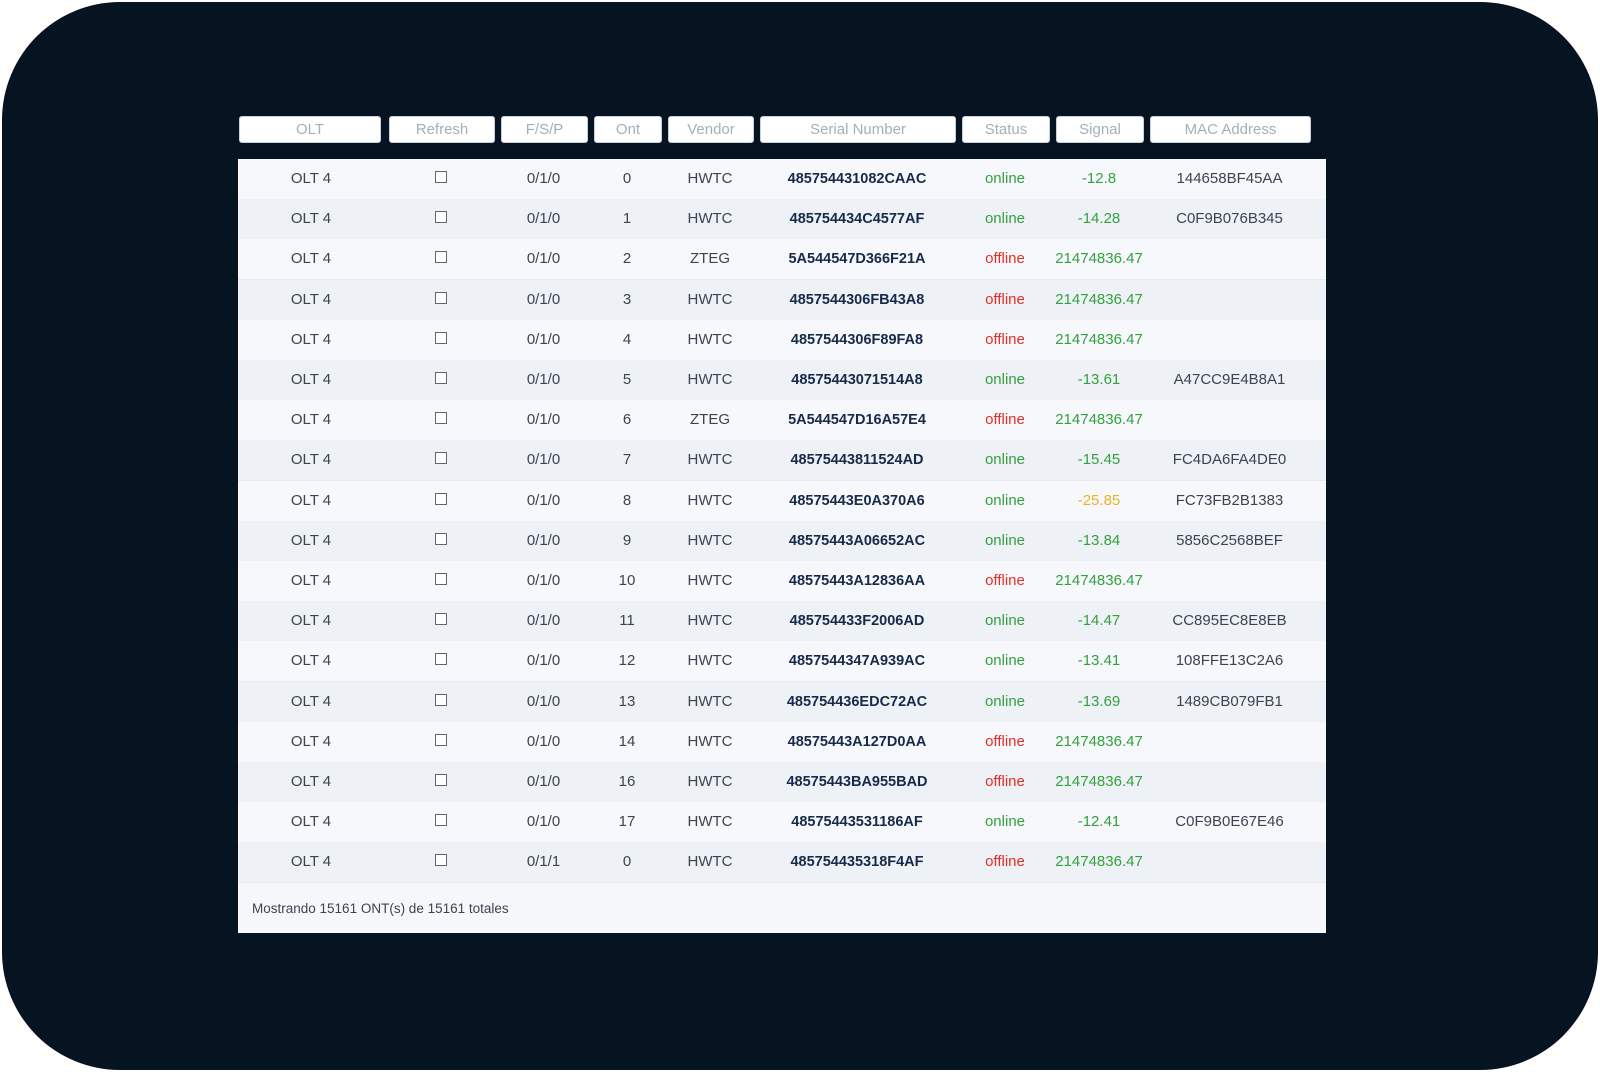  Describe the element at coordinates (857, 822) in the screenshot. I see `serial-number-cell: 48575443531186AF` at that location.